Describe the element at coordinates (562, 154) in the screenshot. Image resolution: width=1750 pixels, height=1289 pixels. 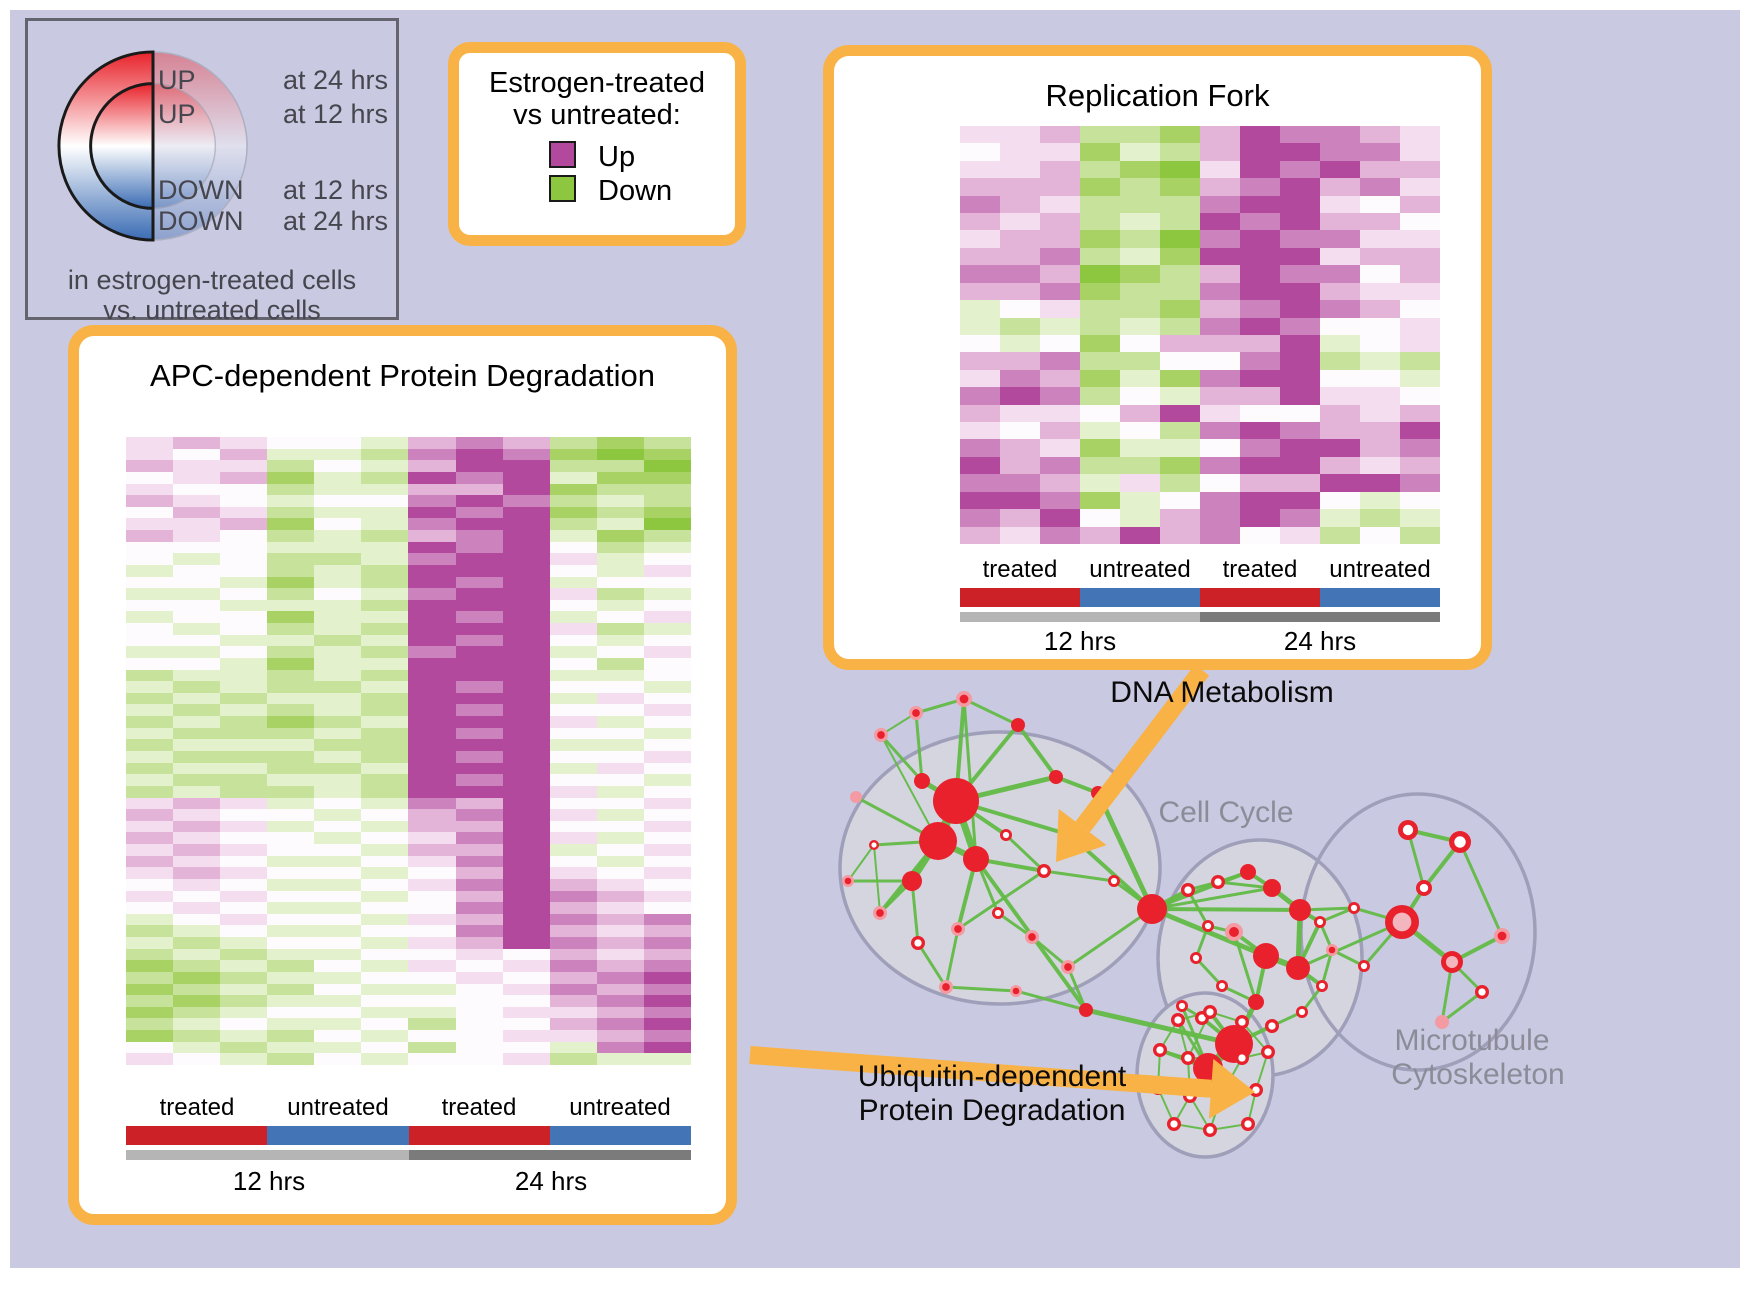
I see `up-color-swatch` at that location.